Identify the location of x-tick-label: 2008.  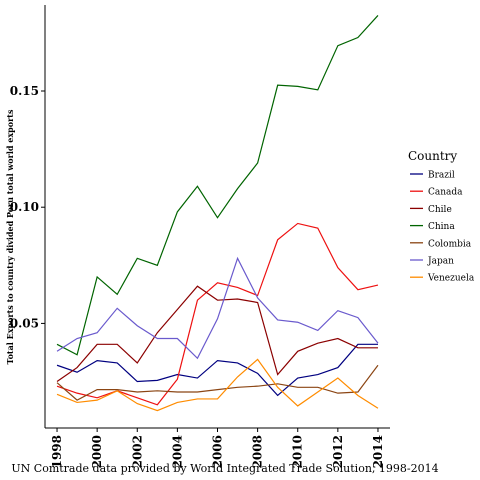
(258, 451).